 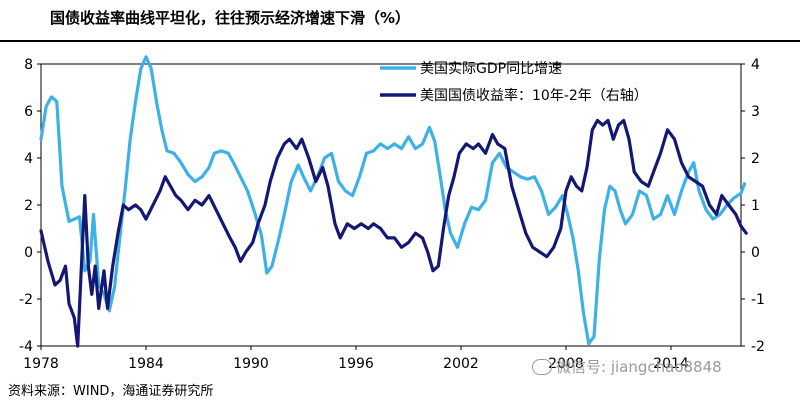 What do you see at coordinates (534, 95) in the screenshot?
I see `legend-label-yield-spread: 美国国债收益率：10年-2年（右轴）` at bounding box center [534, 95].